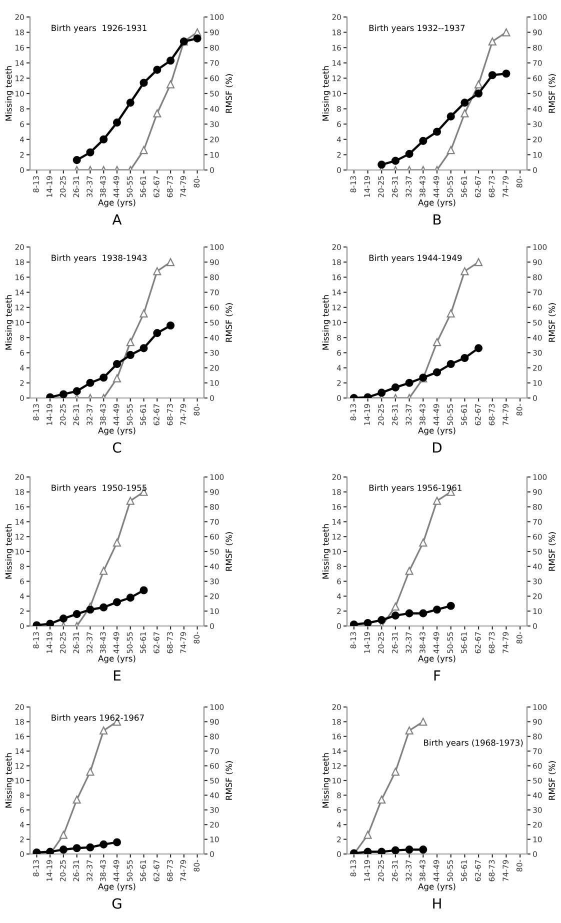 The image size is (561, 923). I want to click on text: A, so click(117, 219).